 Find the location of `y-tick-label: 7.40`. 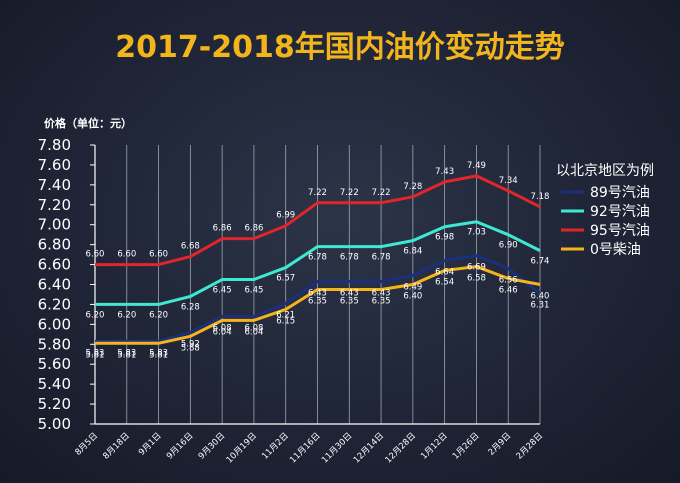

y-tick-label: 7.40 is located at coordinates (54, 185).